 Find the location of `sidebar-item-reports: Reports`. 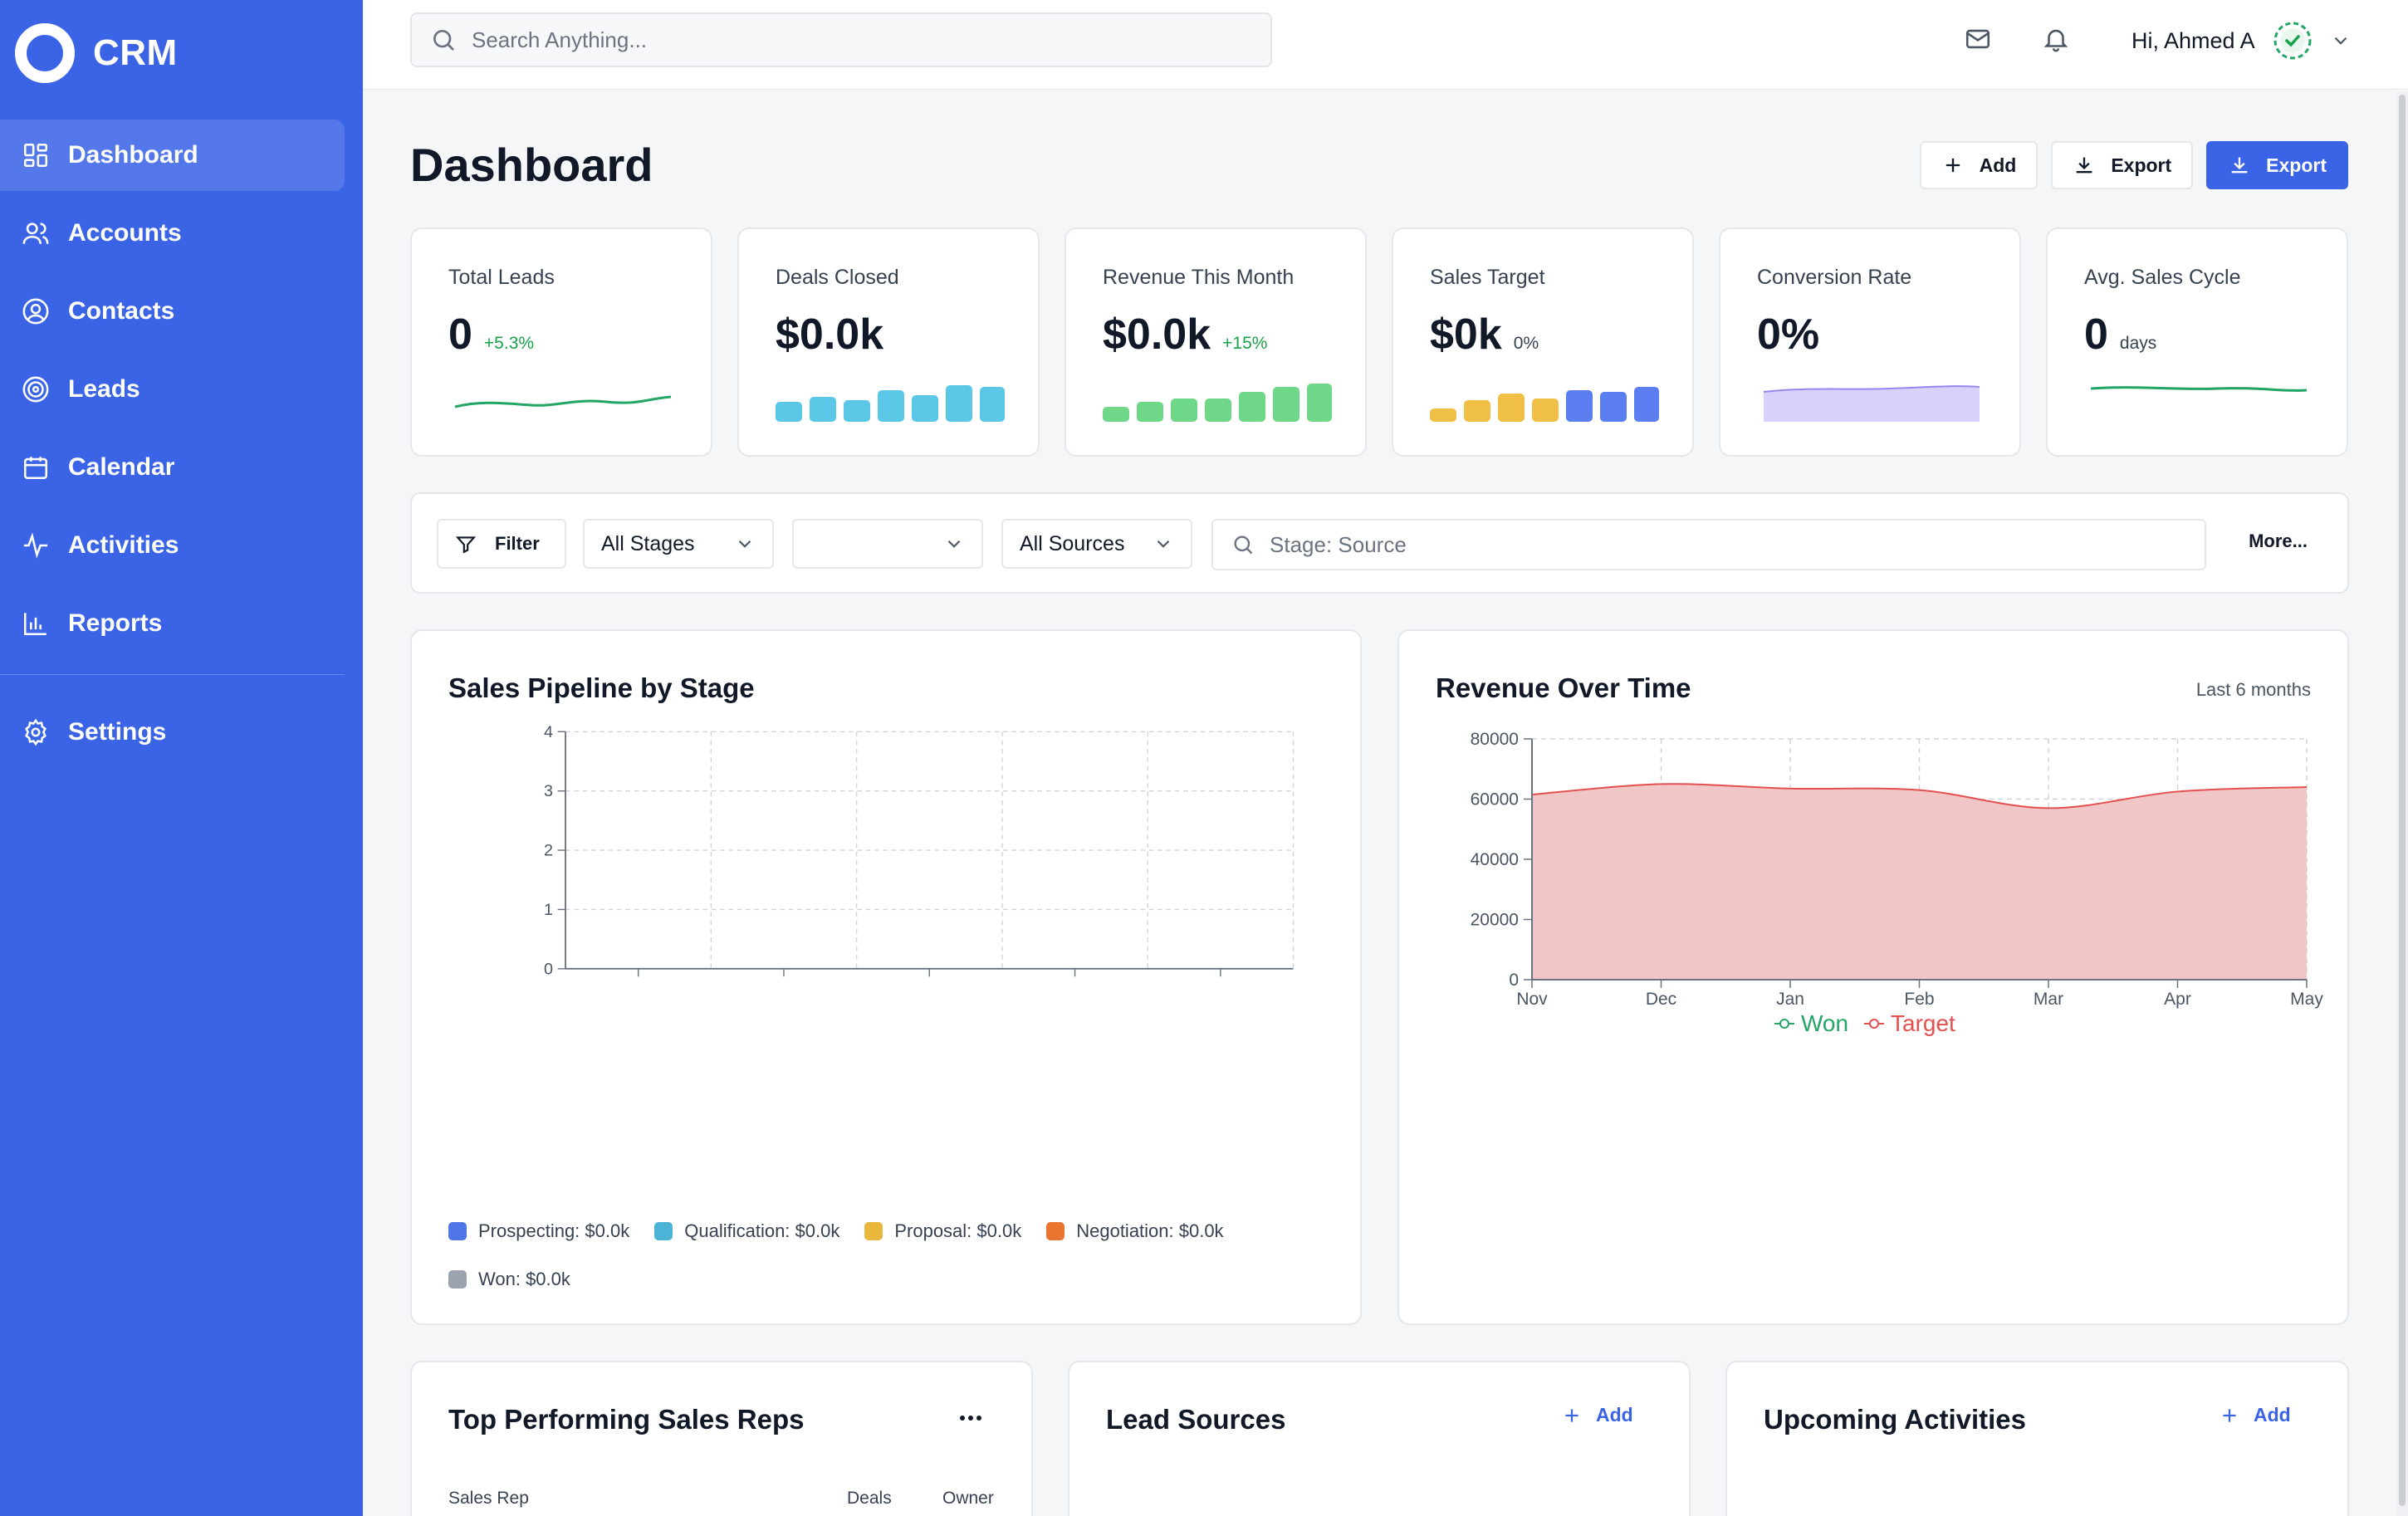

sidebar-item-reports: Reports is located at coordinates (172, 623).